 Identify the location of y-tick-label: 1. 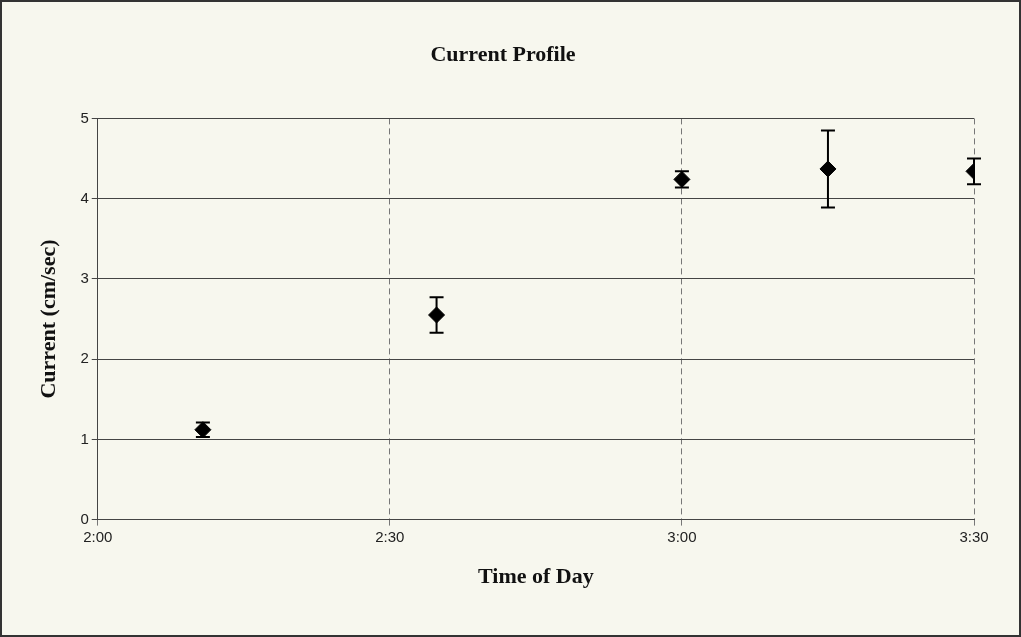
(84, 438).